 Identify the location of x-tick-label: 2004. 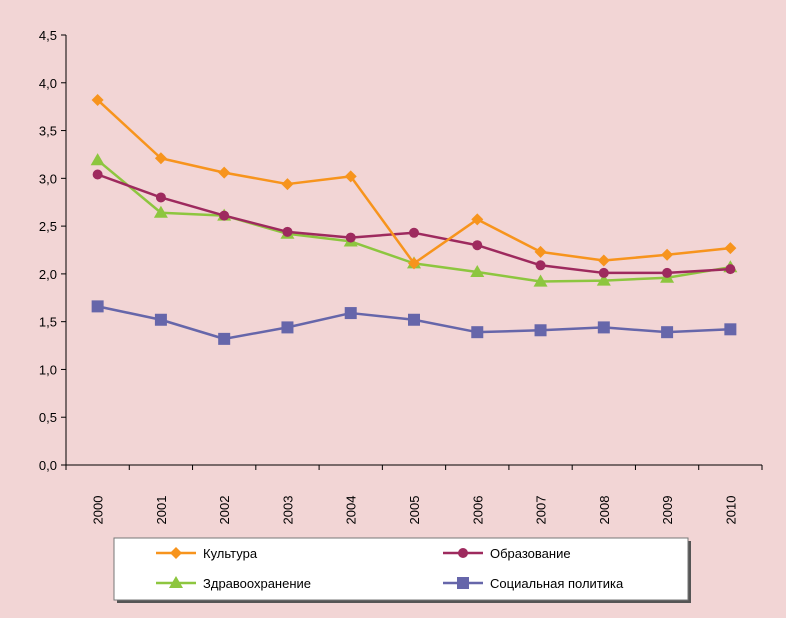
(351, 510).